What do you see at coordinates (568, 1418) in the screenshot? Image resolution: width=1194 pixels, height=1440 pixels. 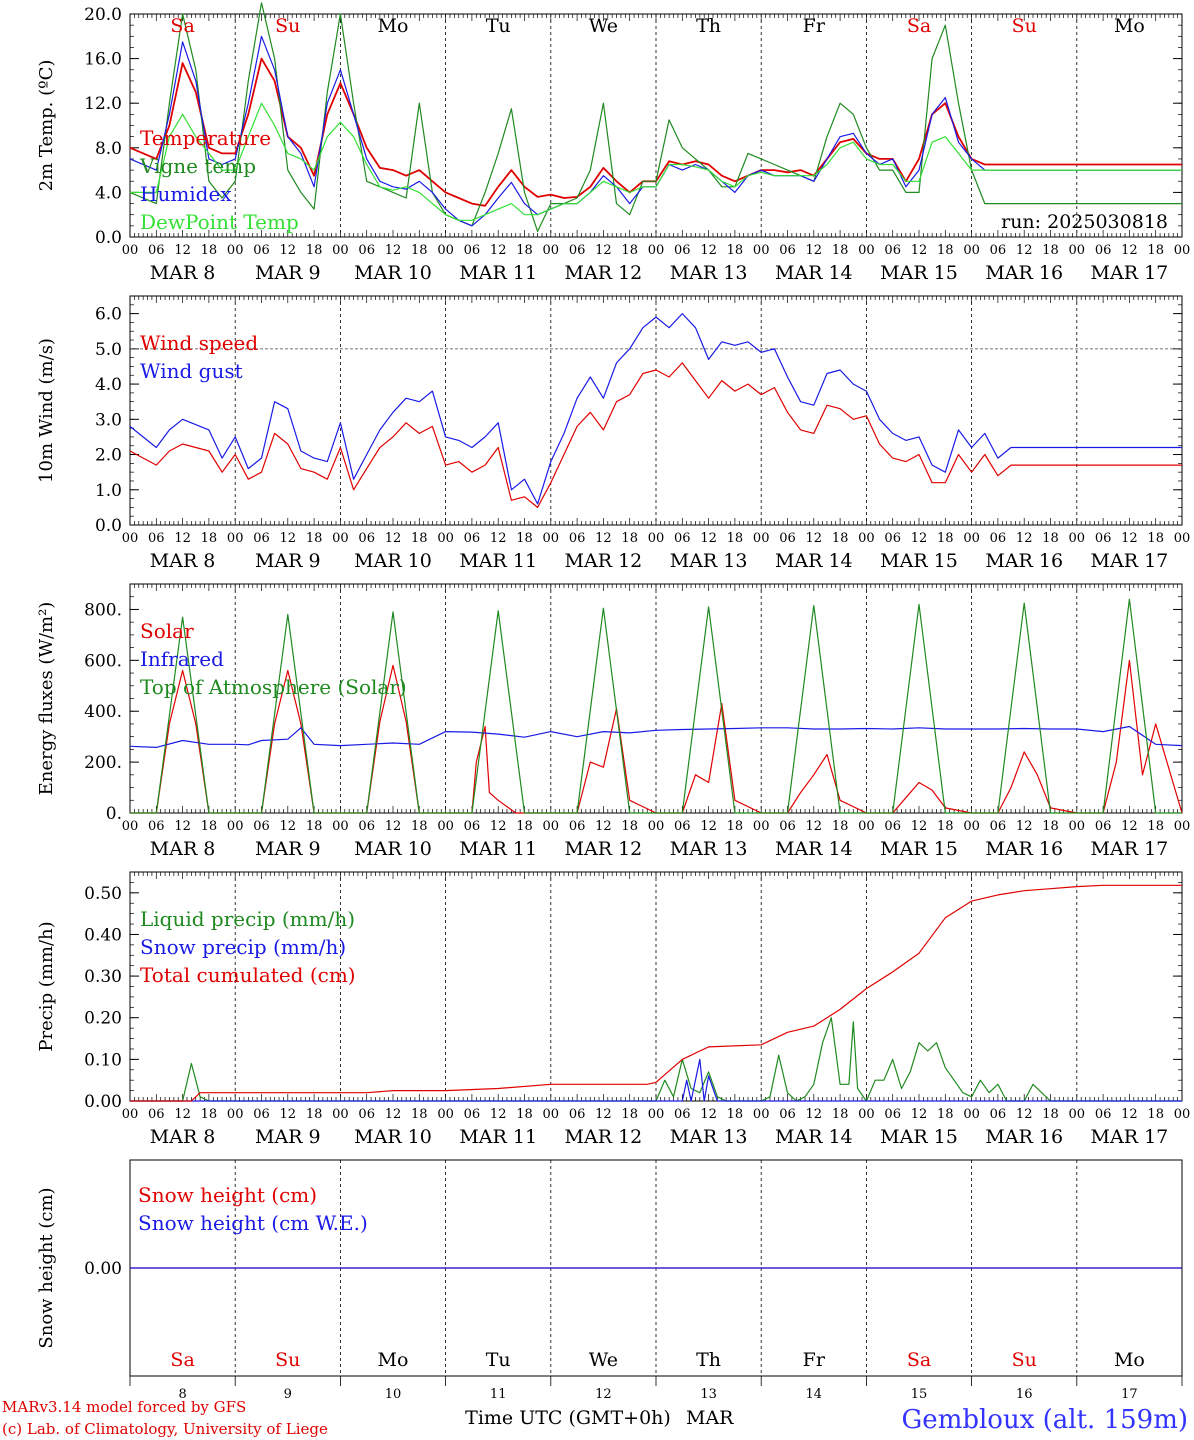 I see `x-axis-title: Time UTC (GMT+0h)` at bounding box center [568, 1418].